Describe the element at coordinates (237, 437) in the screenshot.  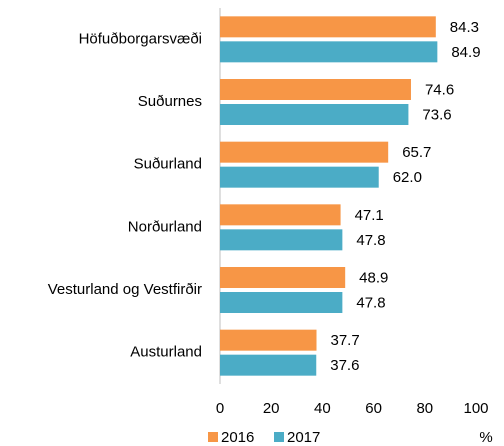
I see `legend-label: 2016` at that location.